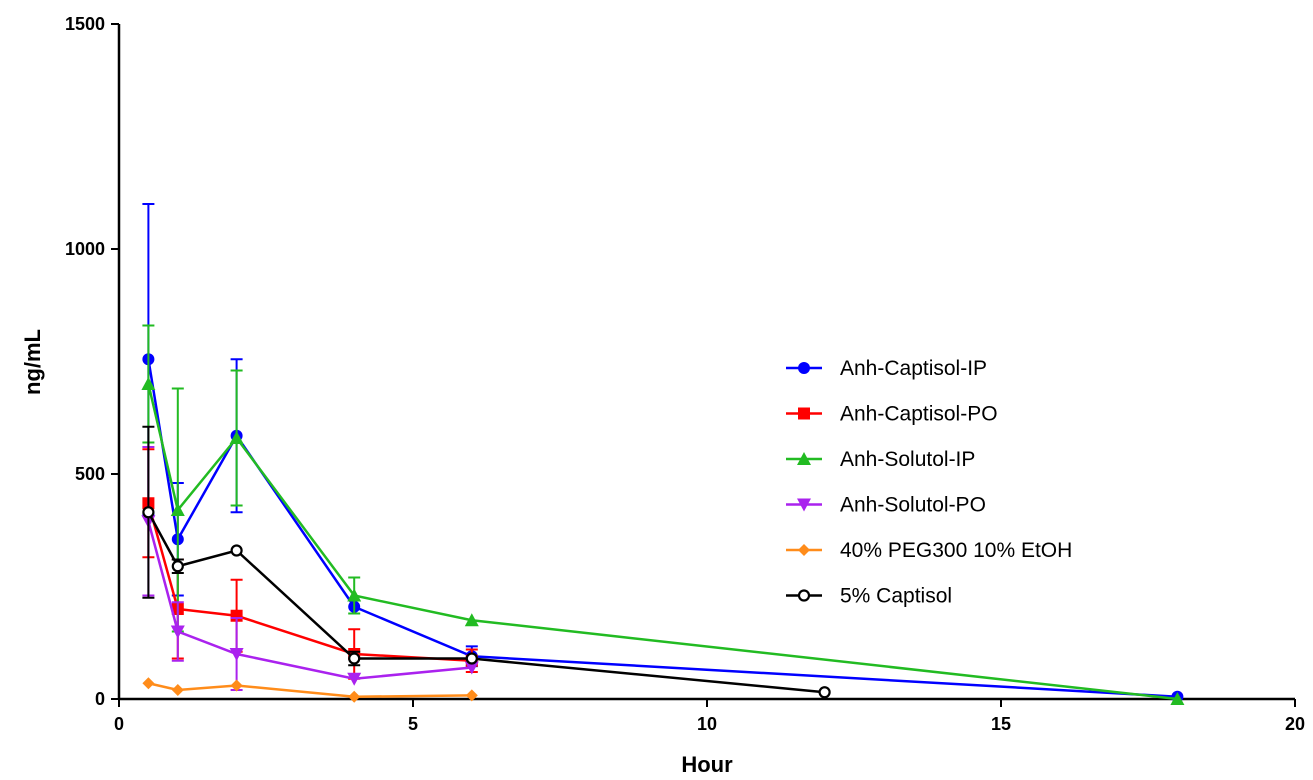 The width and height of the screenshot is (1313, 780). Describe the element at coordinates (119, 724) in the screenshot. I see `x-tick-label: 0` at that location.